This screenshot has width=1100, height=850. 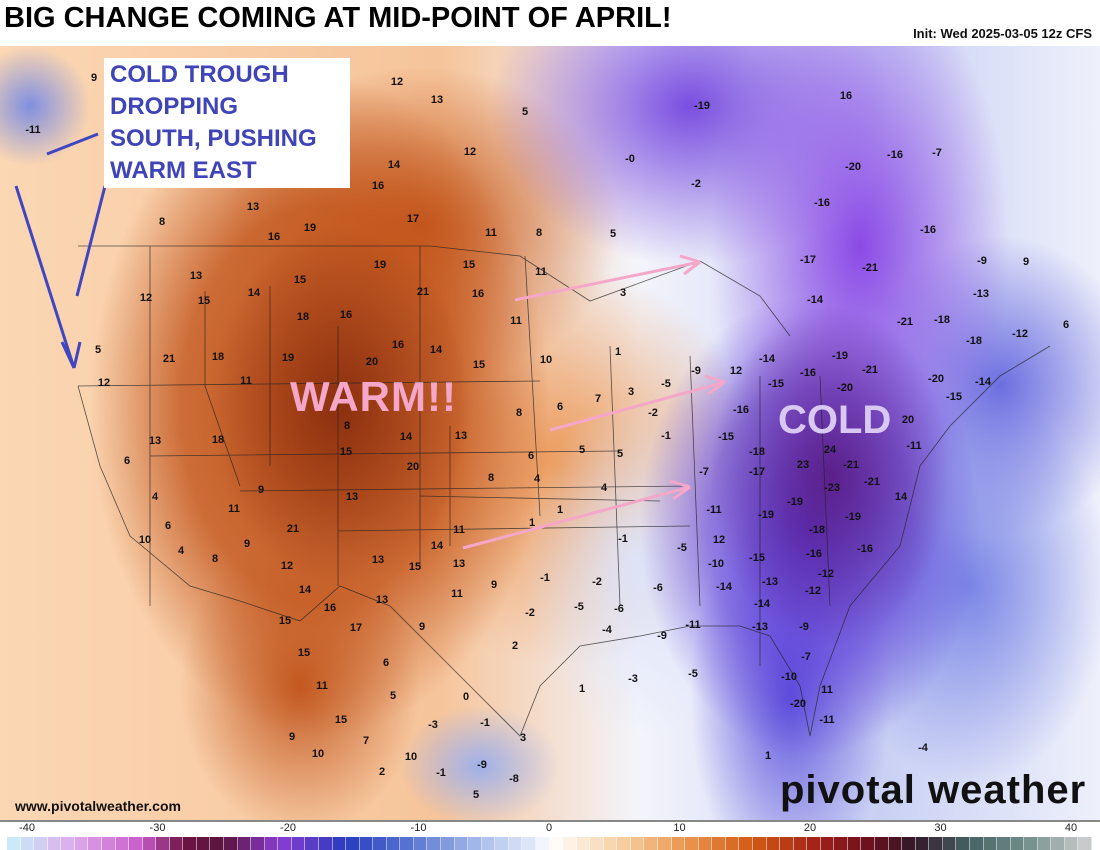 I want to click on anomaly-label: -7, so click(x=704, y=472).